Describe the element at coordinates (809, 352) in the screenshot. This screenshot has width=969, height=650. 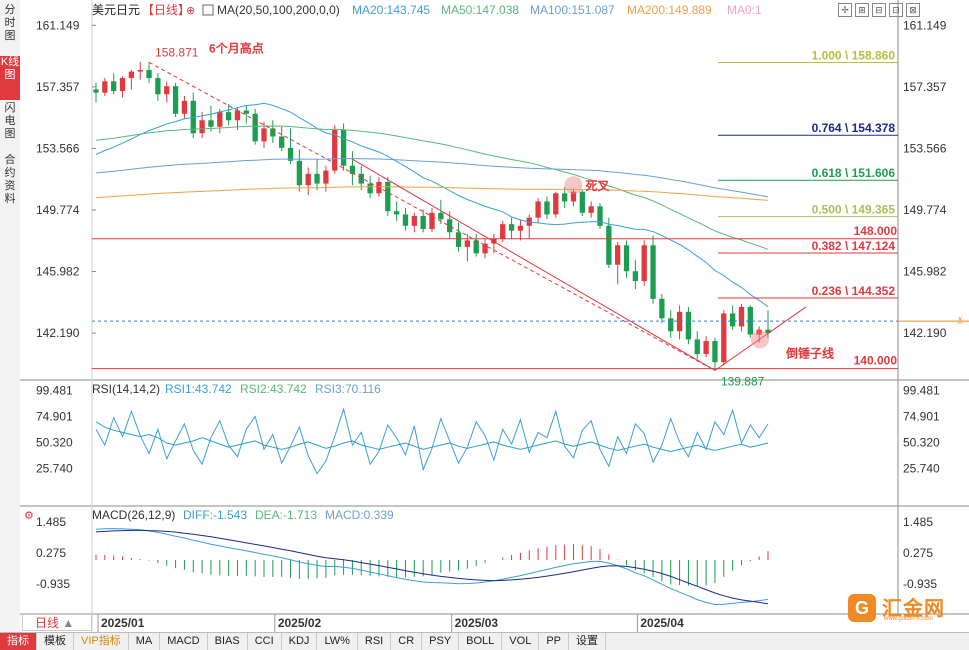
I see `hammer-label: 倒锤子线` at that location.